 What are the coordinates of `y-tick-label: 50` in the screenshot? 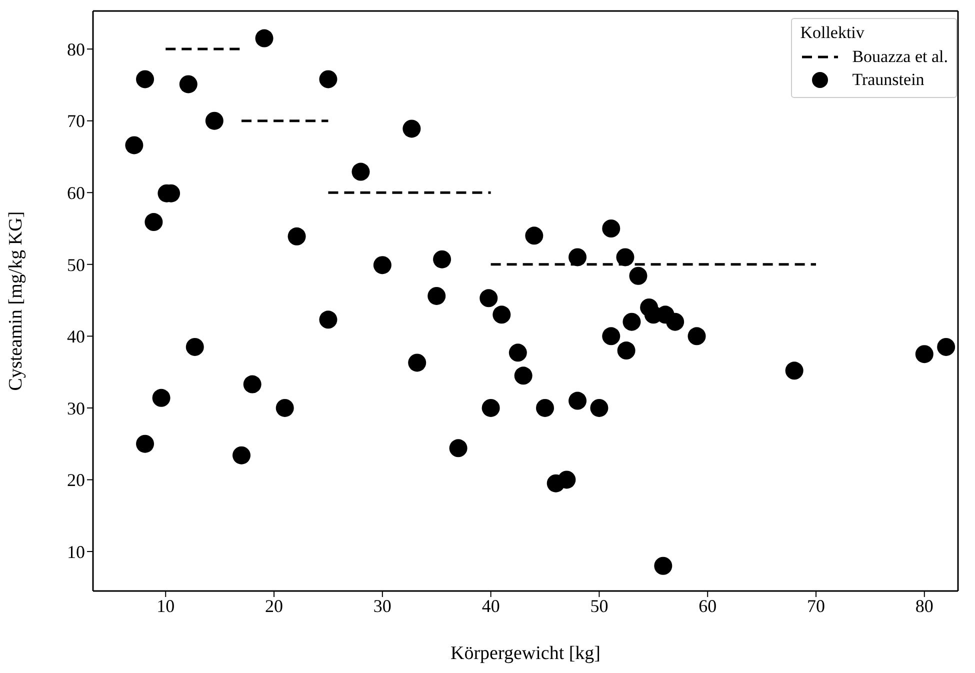 It's located at (76, 264).